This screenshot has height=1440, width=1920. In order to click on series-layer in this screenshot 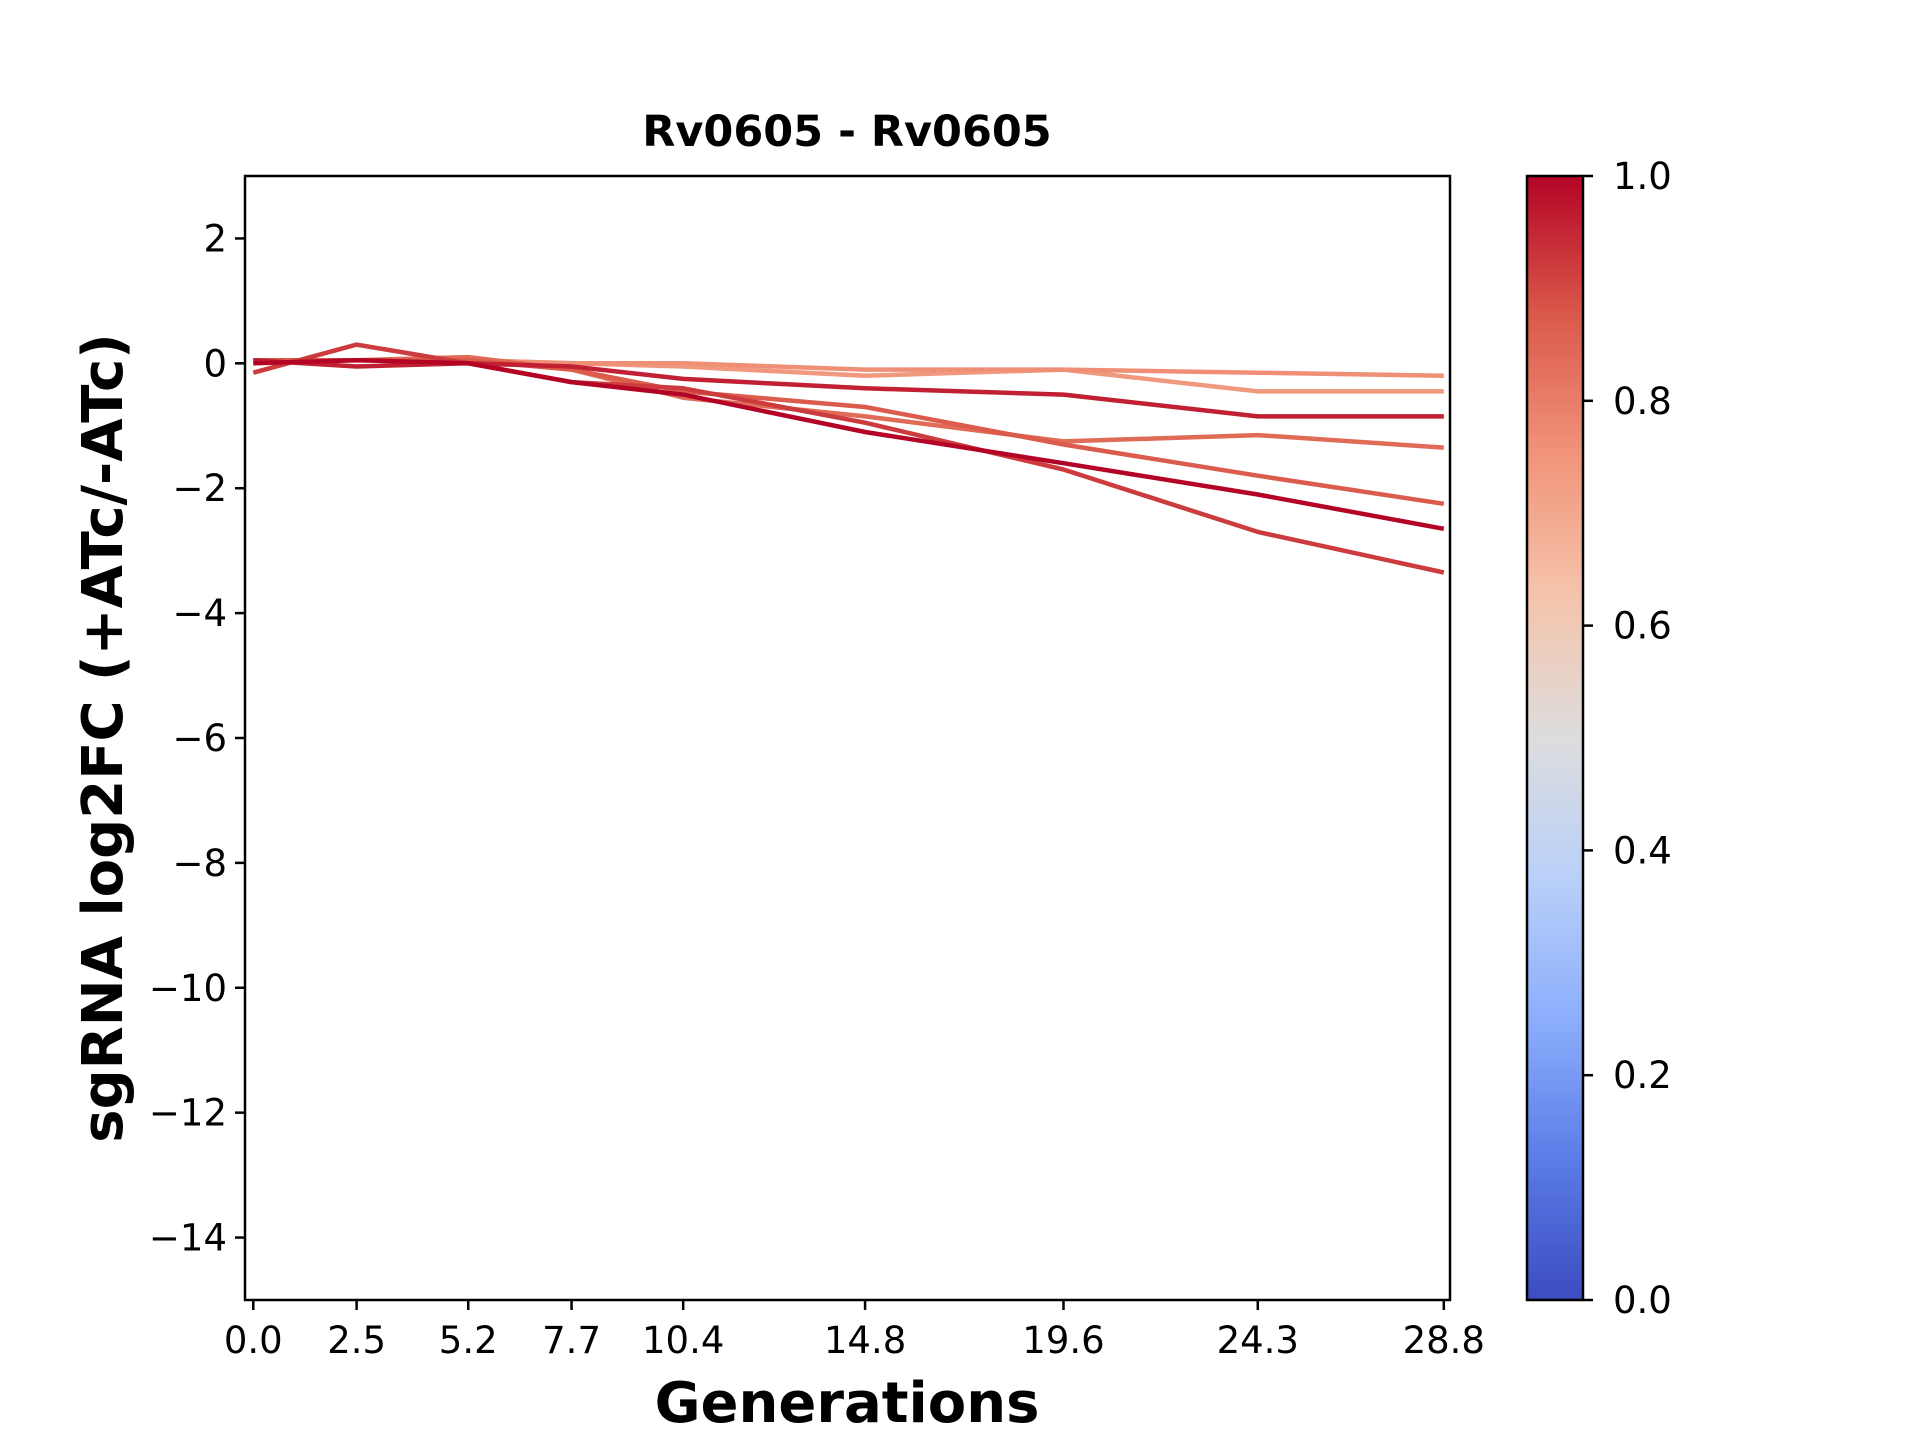, I will do `click(848, 458)`.